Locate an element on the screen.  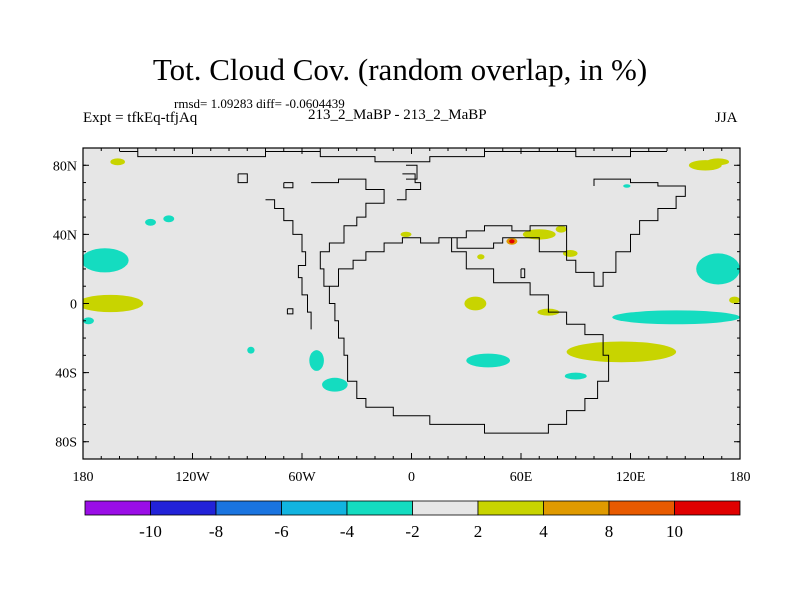
colorbar-label: -2 is located at coordinates (412, 531).